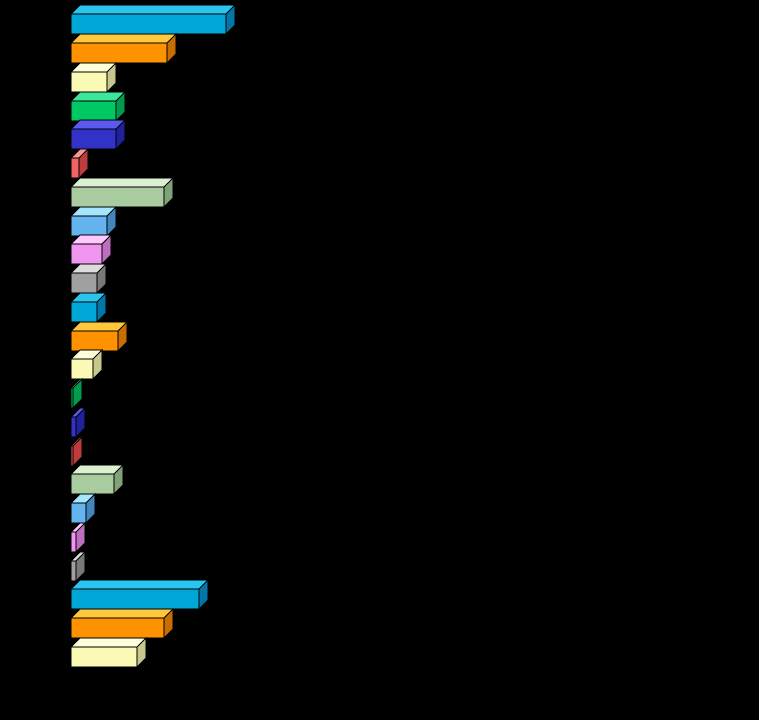 Image resolution: width=759 pixels, height=720 pixels. What do you see at coordinates (73, 427) in the screenshot?
I see `bar-15-front-face` at bounding box center [73, 427].